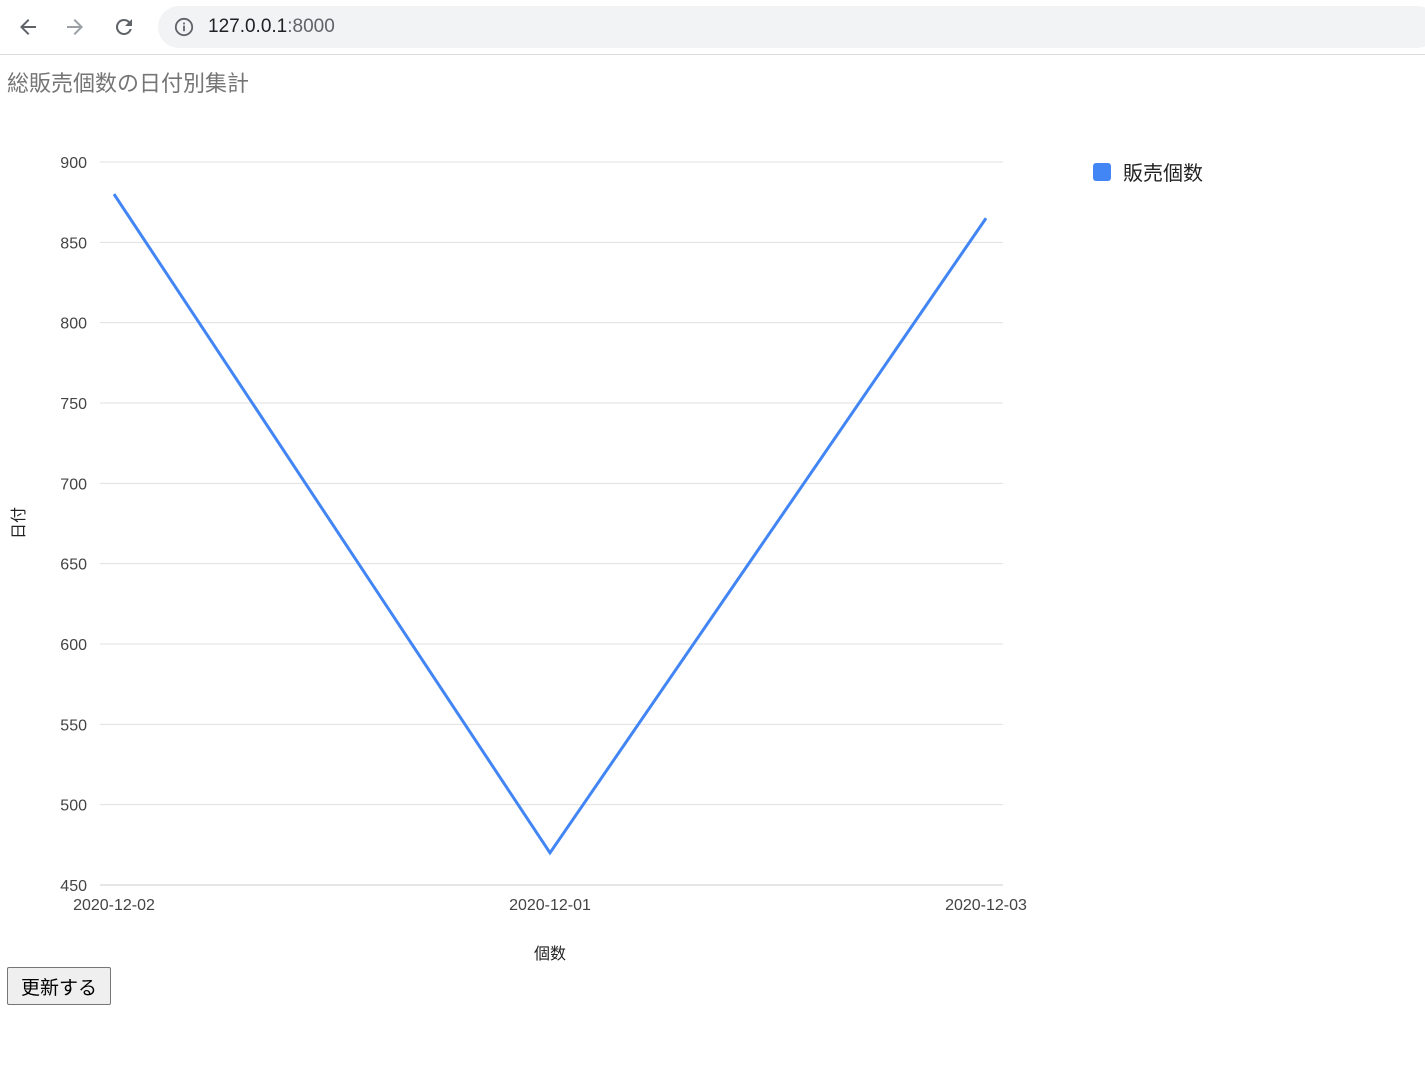  Describe the element at coordinates (73, 886) in the screenshot. I see `y-tick-label: 450` at that location.